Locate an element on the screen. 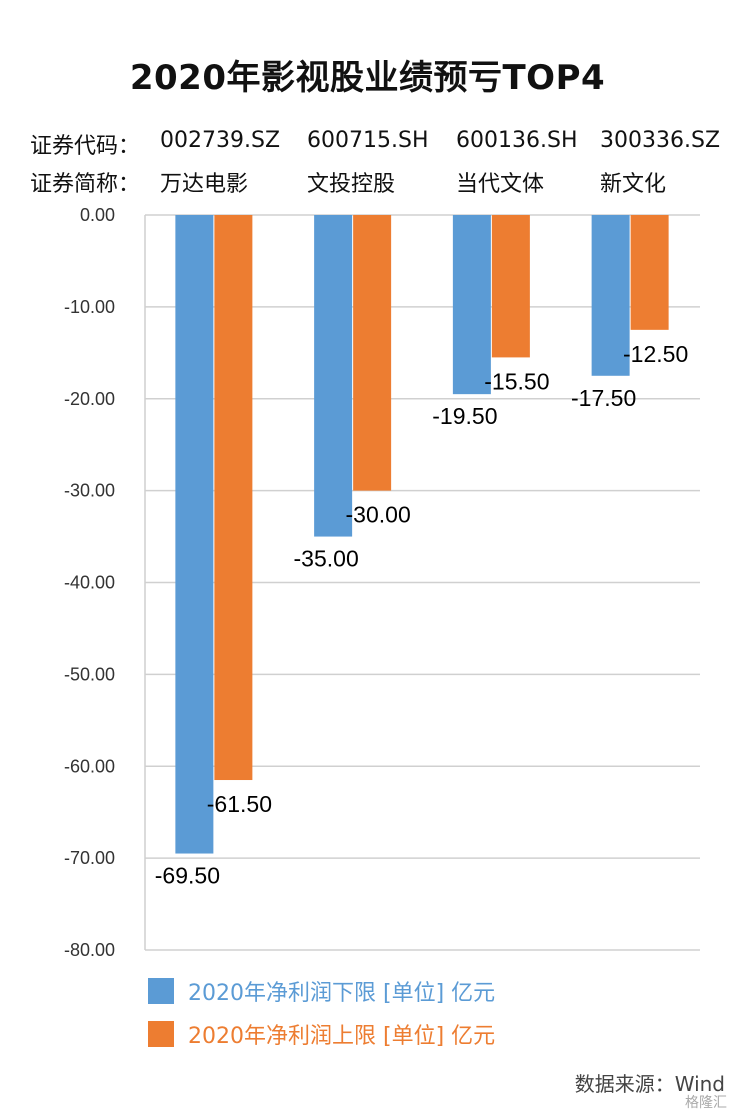  security-code: 300336.SZ is located at coordinates (660, 140).